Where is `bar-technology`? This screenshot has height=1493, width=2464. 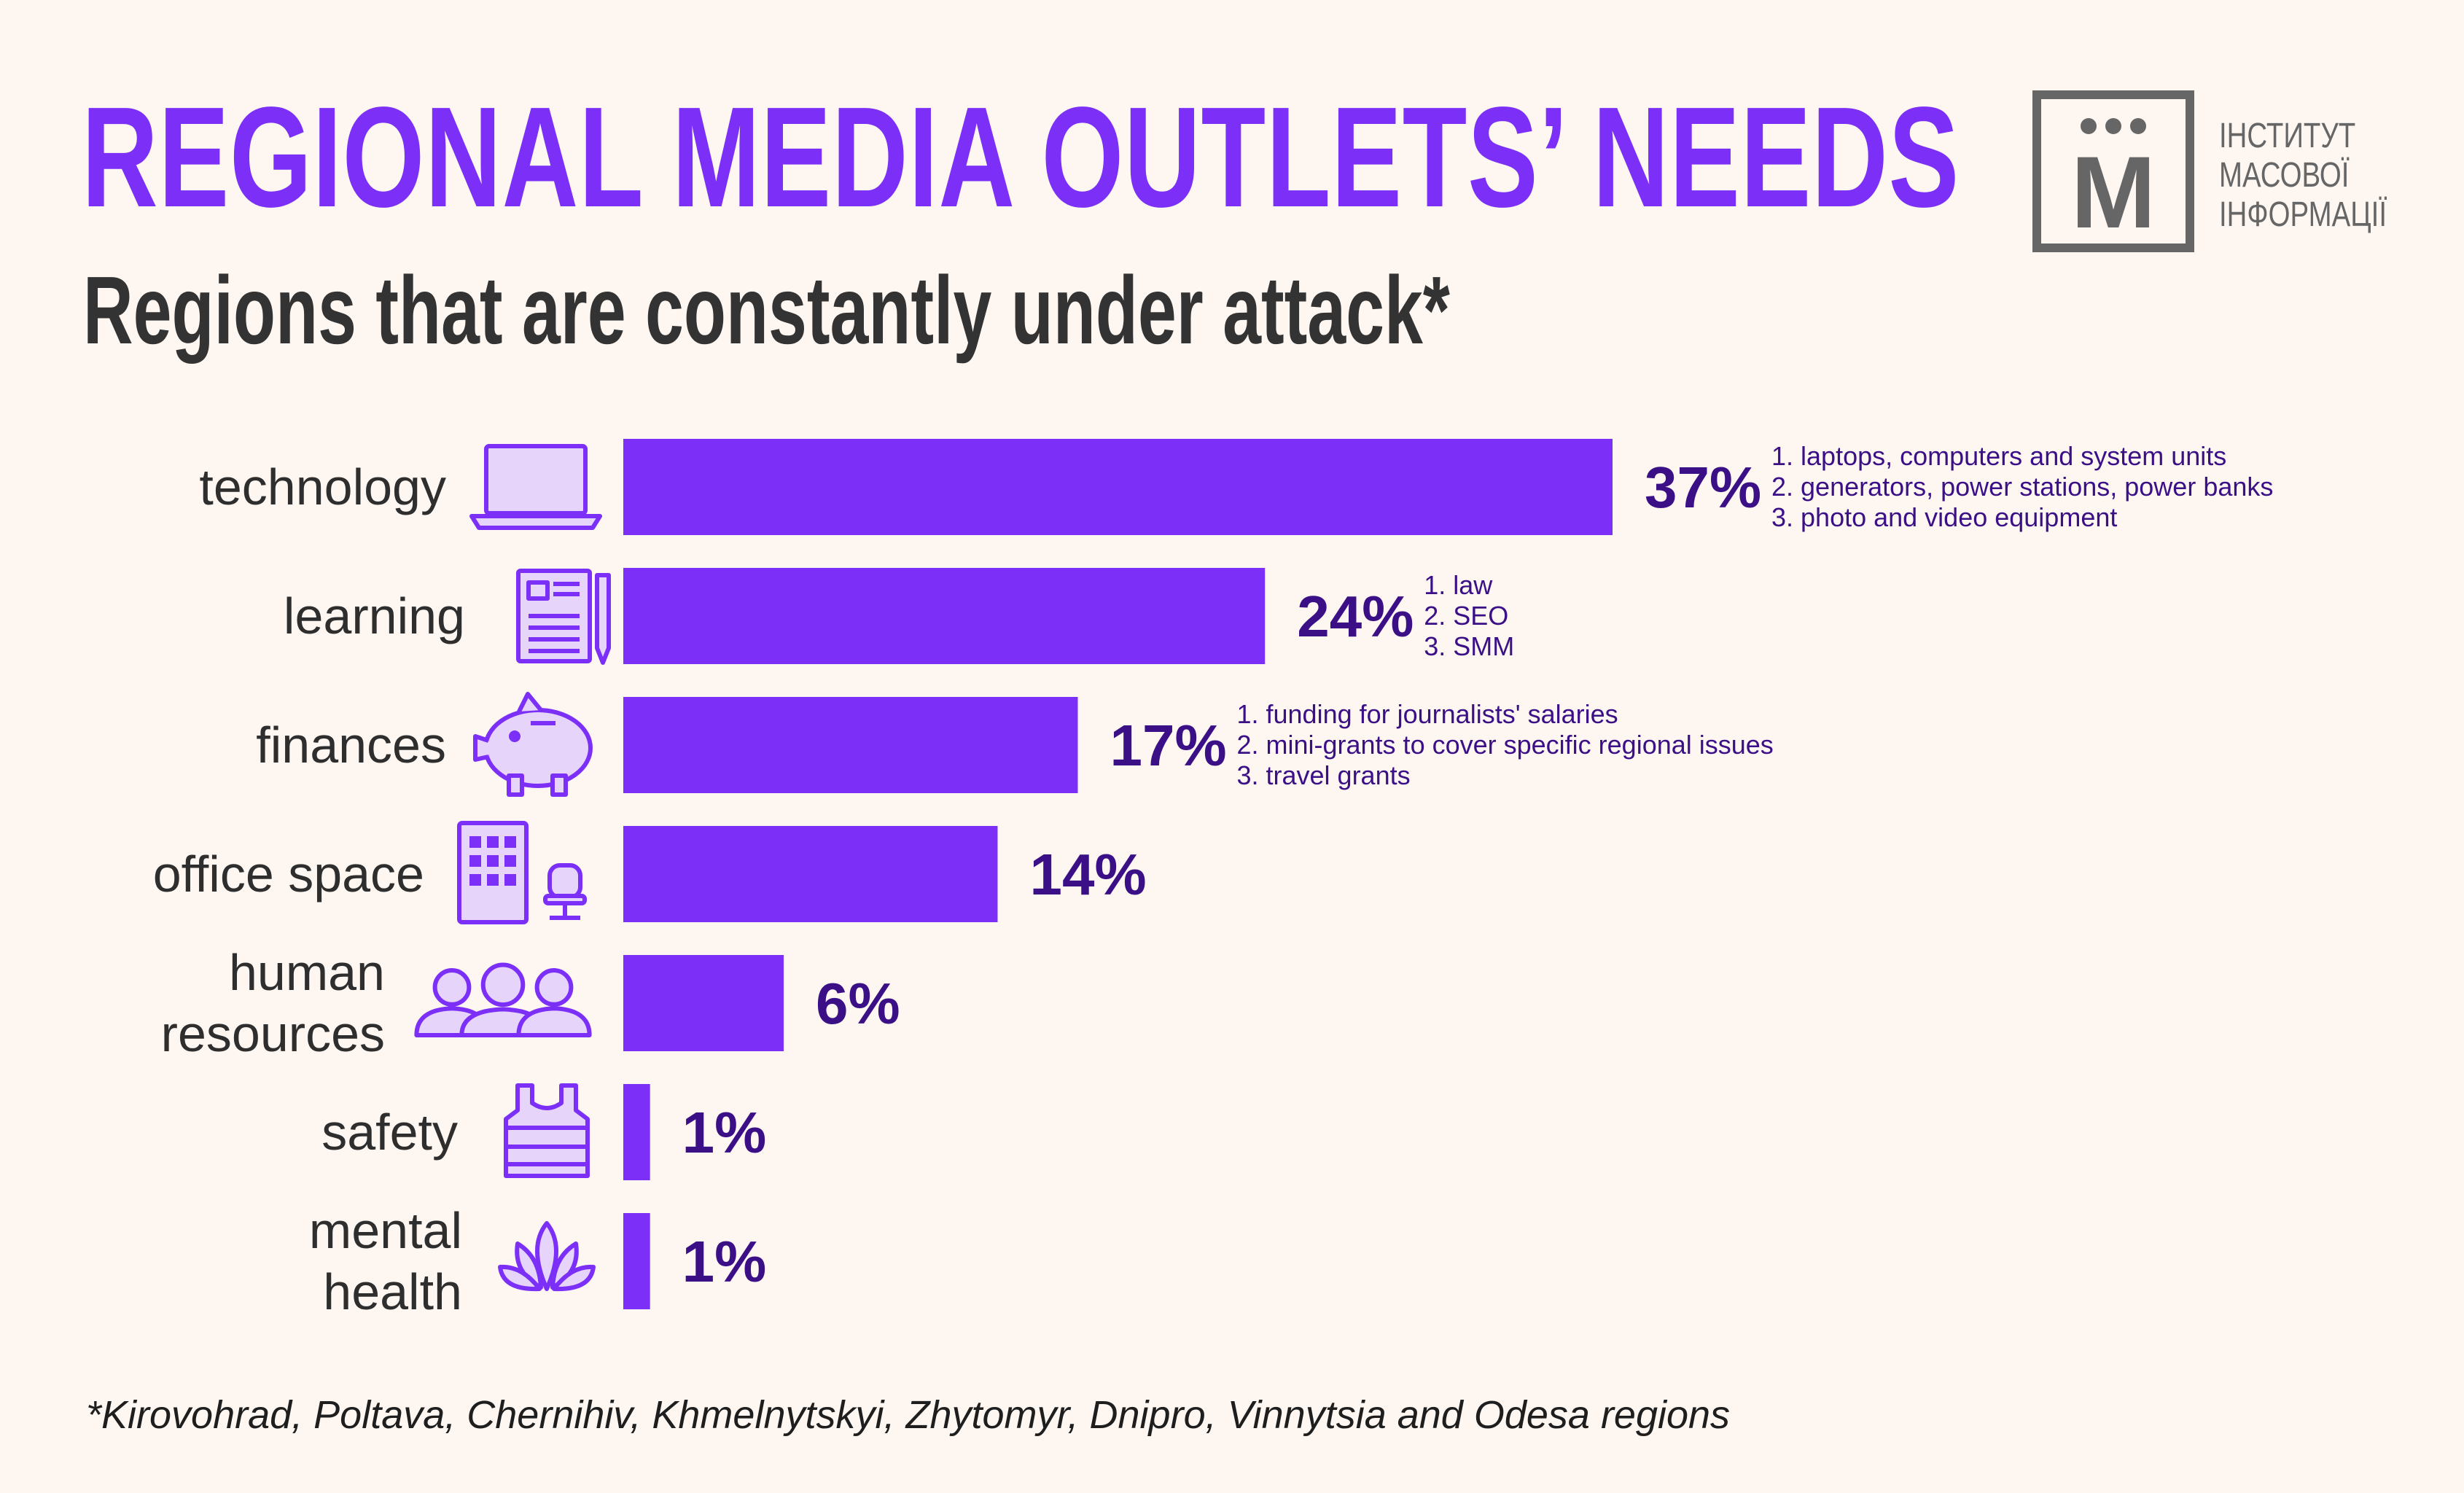
bar-technology is located at coordinates (1118, 487).